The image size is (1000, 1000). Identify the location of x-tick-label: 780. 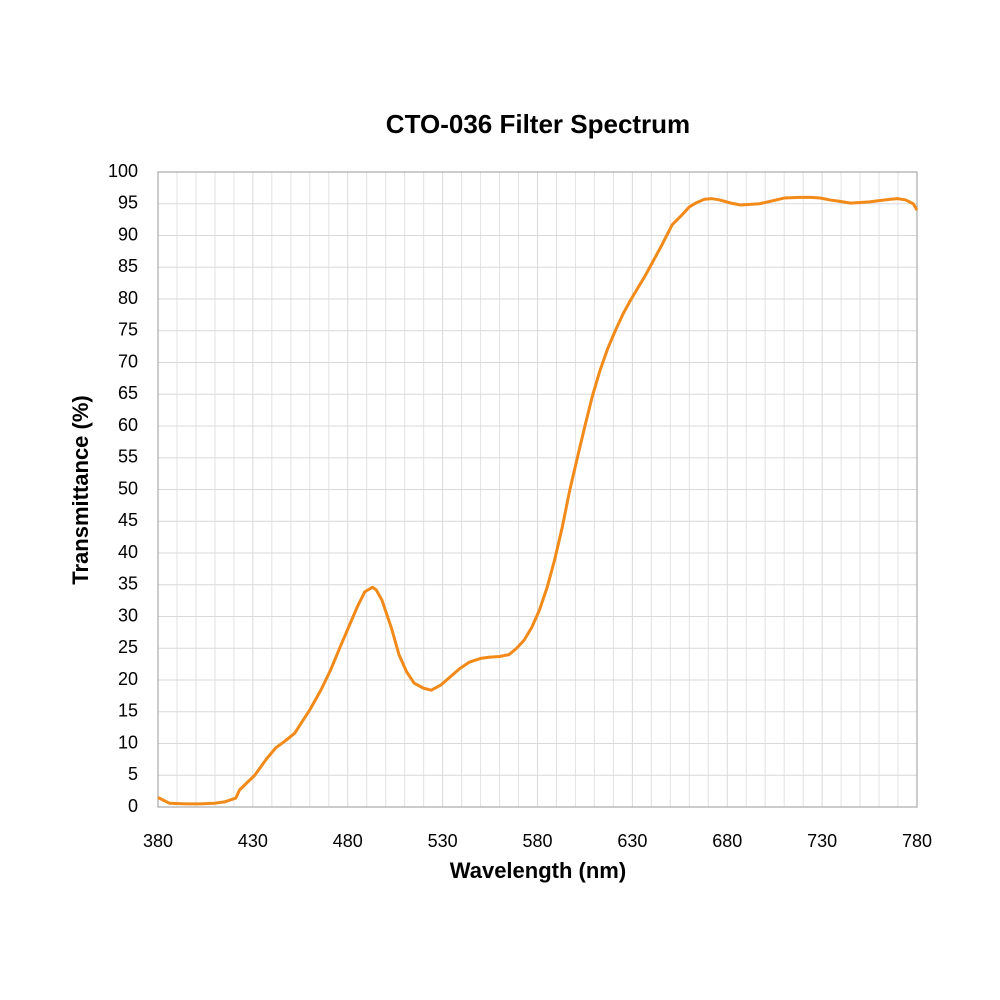
(917, 841).